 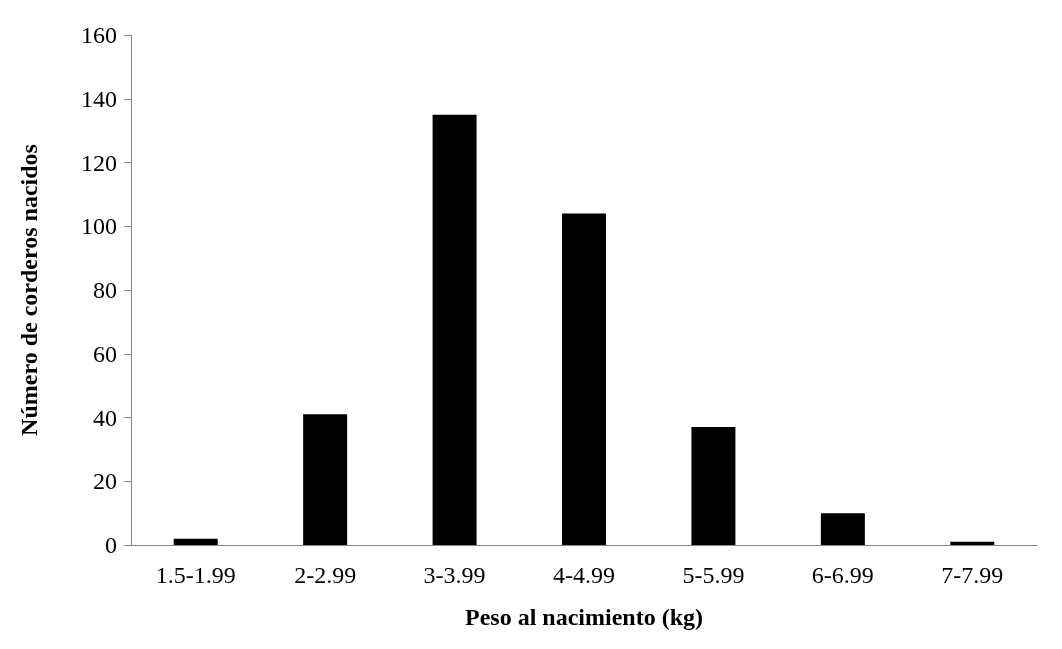 What do you see at coordinates (584, 617) in the screenshot?
I see `x-axis-title: Peso al nacimiento (kg)` at bounding box center [584, 617].